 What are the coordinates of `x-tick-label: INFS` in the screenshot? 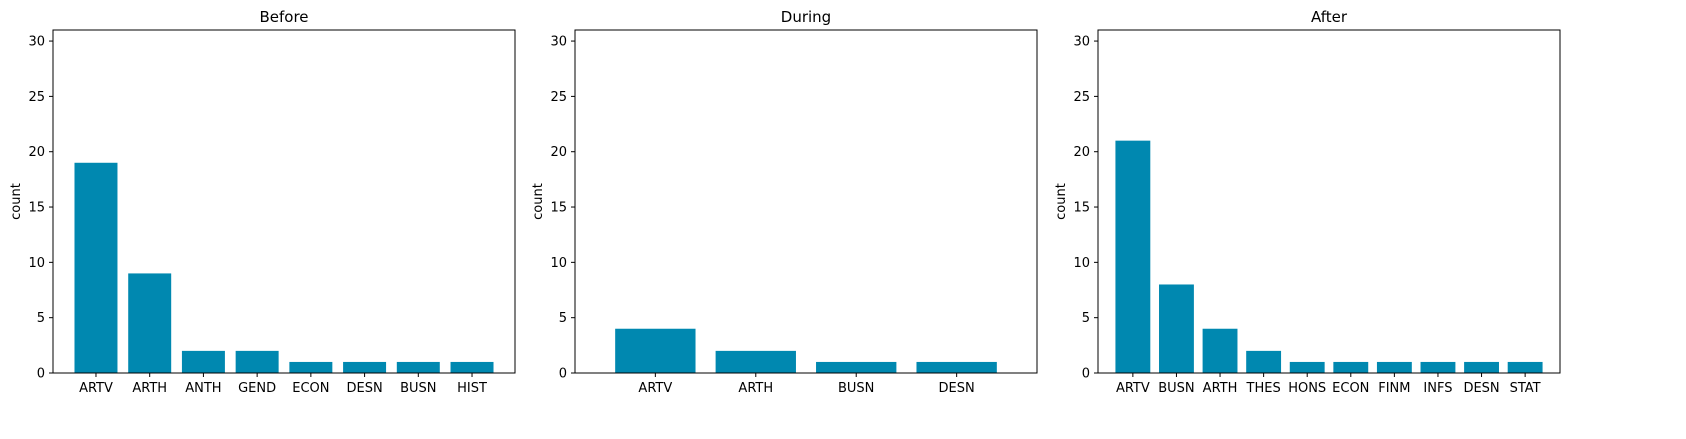 It's located at (1437, 388).